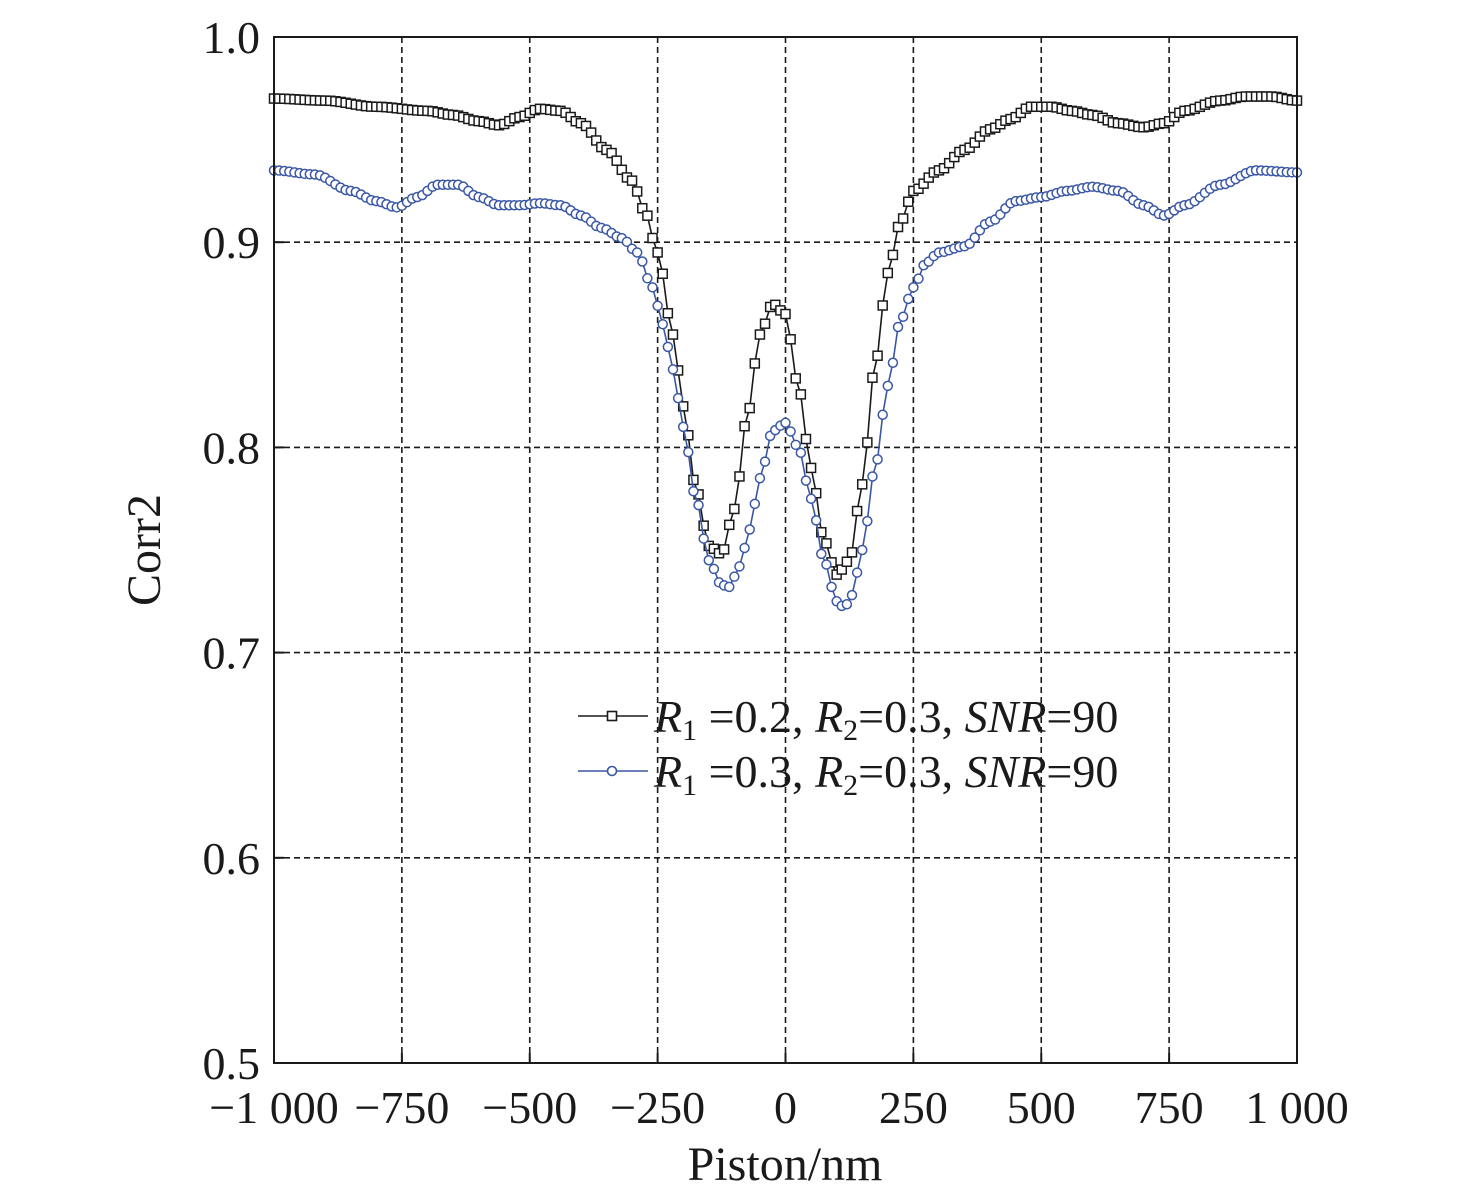  Describe the element at coordinates (232, 242) in the screenshot. I see `y-tick-label: 0.9` at that location.